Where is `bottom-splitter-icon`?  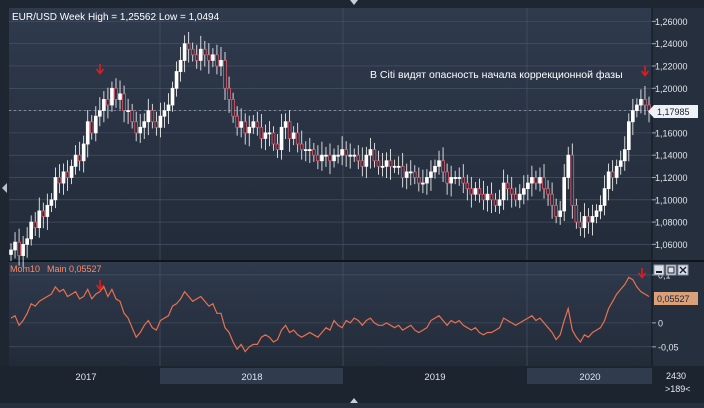
bottom-splitter-icon is located at coordinates (354, 400).